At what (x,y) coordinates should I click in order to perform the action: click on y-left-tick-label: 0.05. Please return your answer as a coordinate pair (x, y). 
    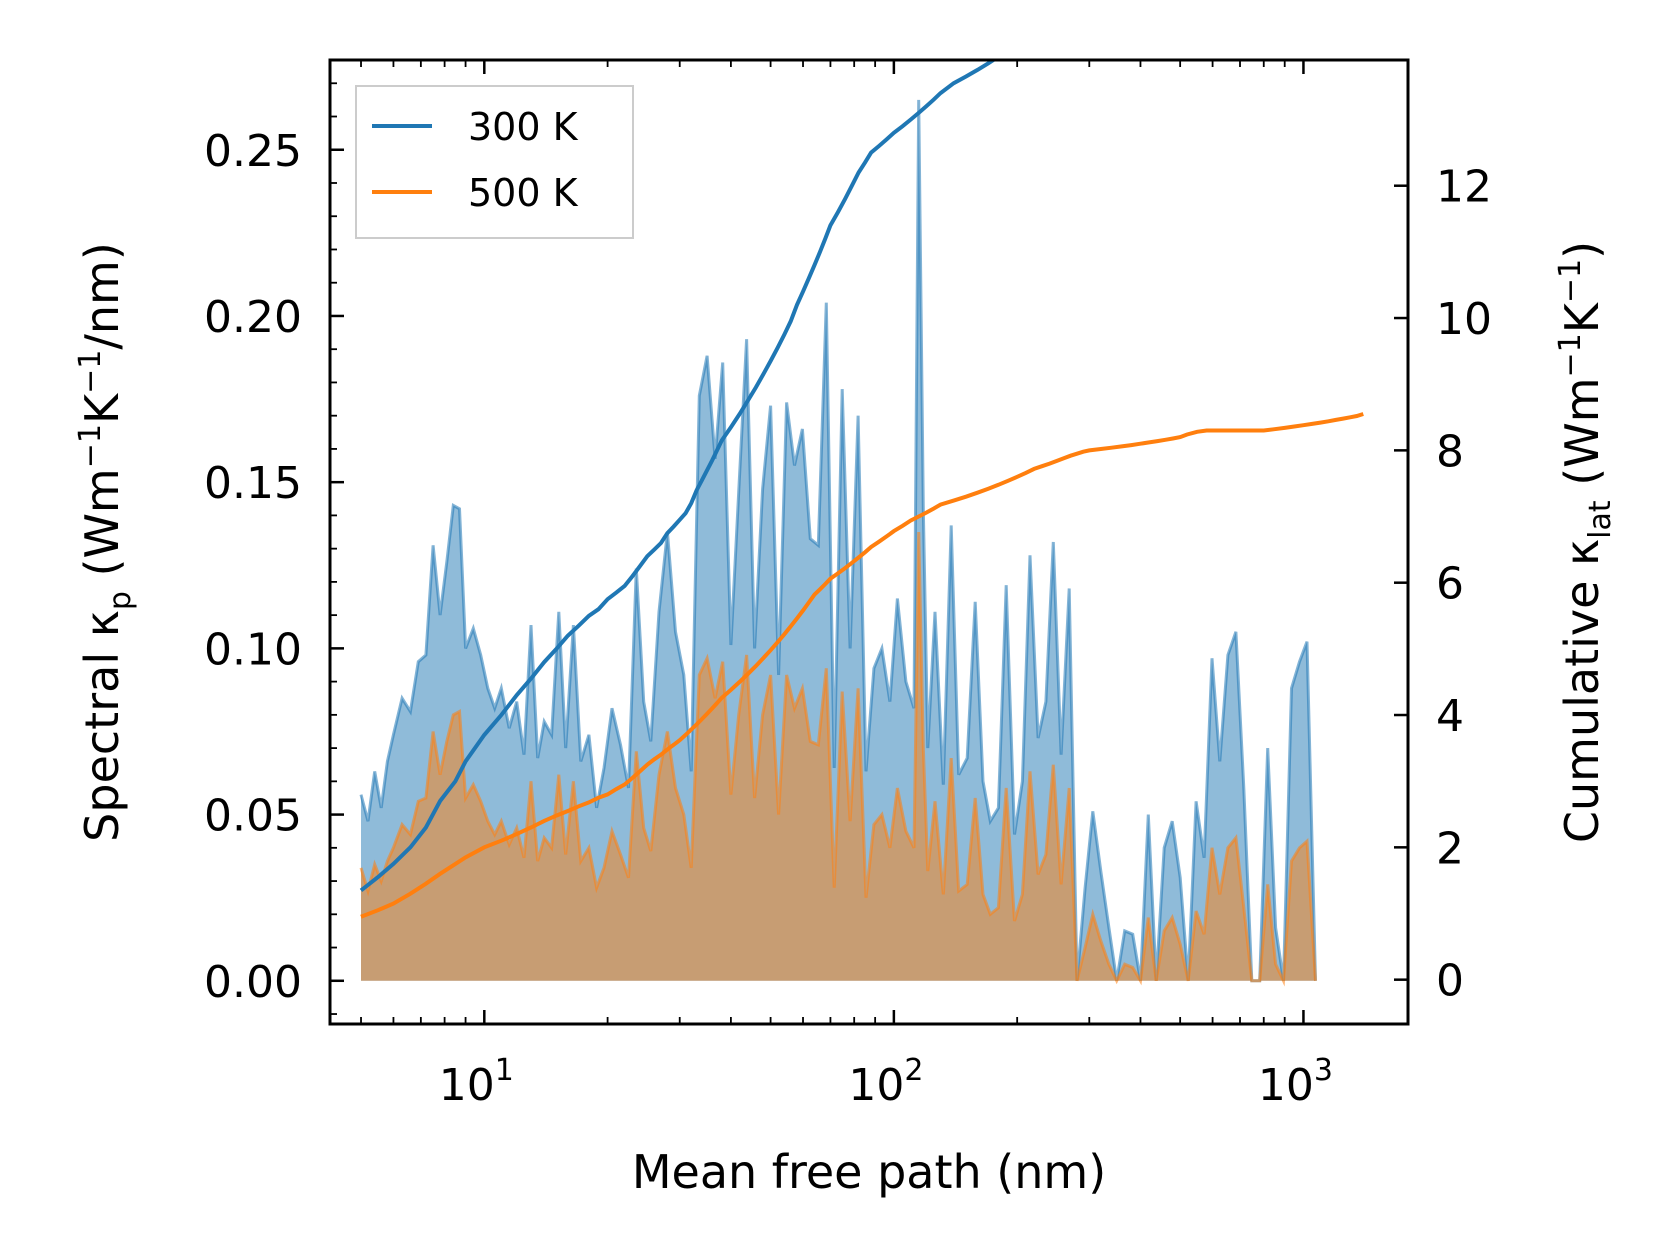
    Looking at the image, I should click on (253, 816).